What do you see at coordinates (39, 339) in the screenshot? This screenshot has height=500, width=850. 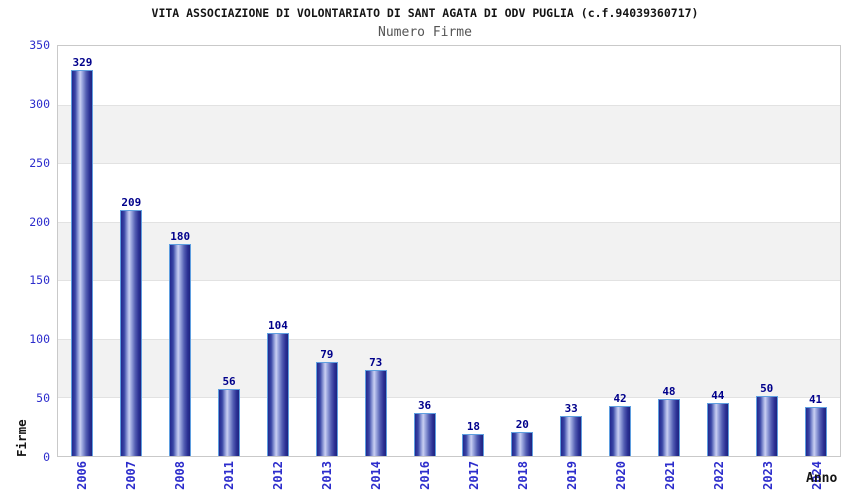 I see `y-tick-label: 100` at bounding box center [39, 339].